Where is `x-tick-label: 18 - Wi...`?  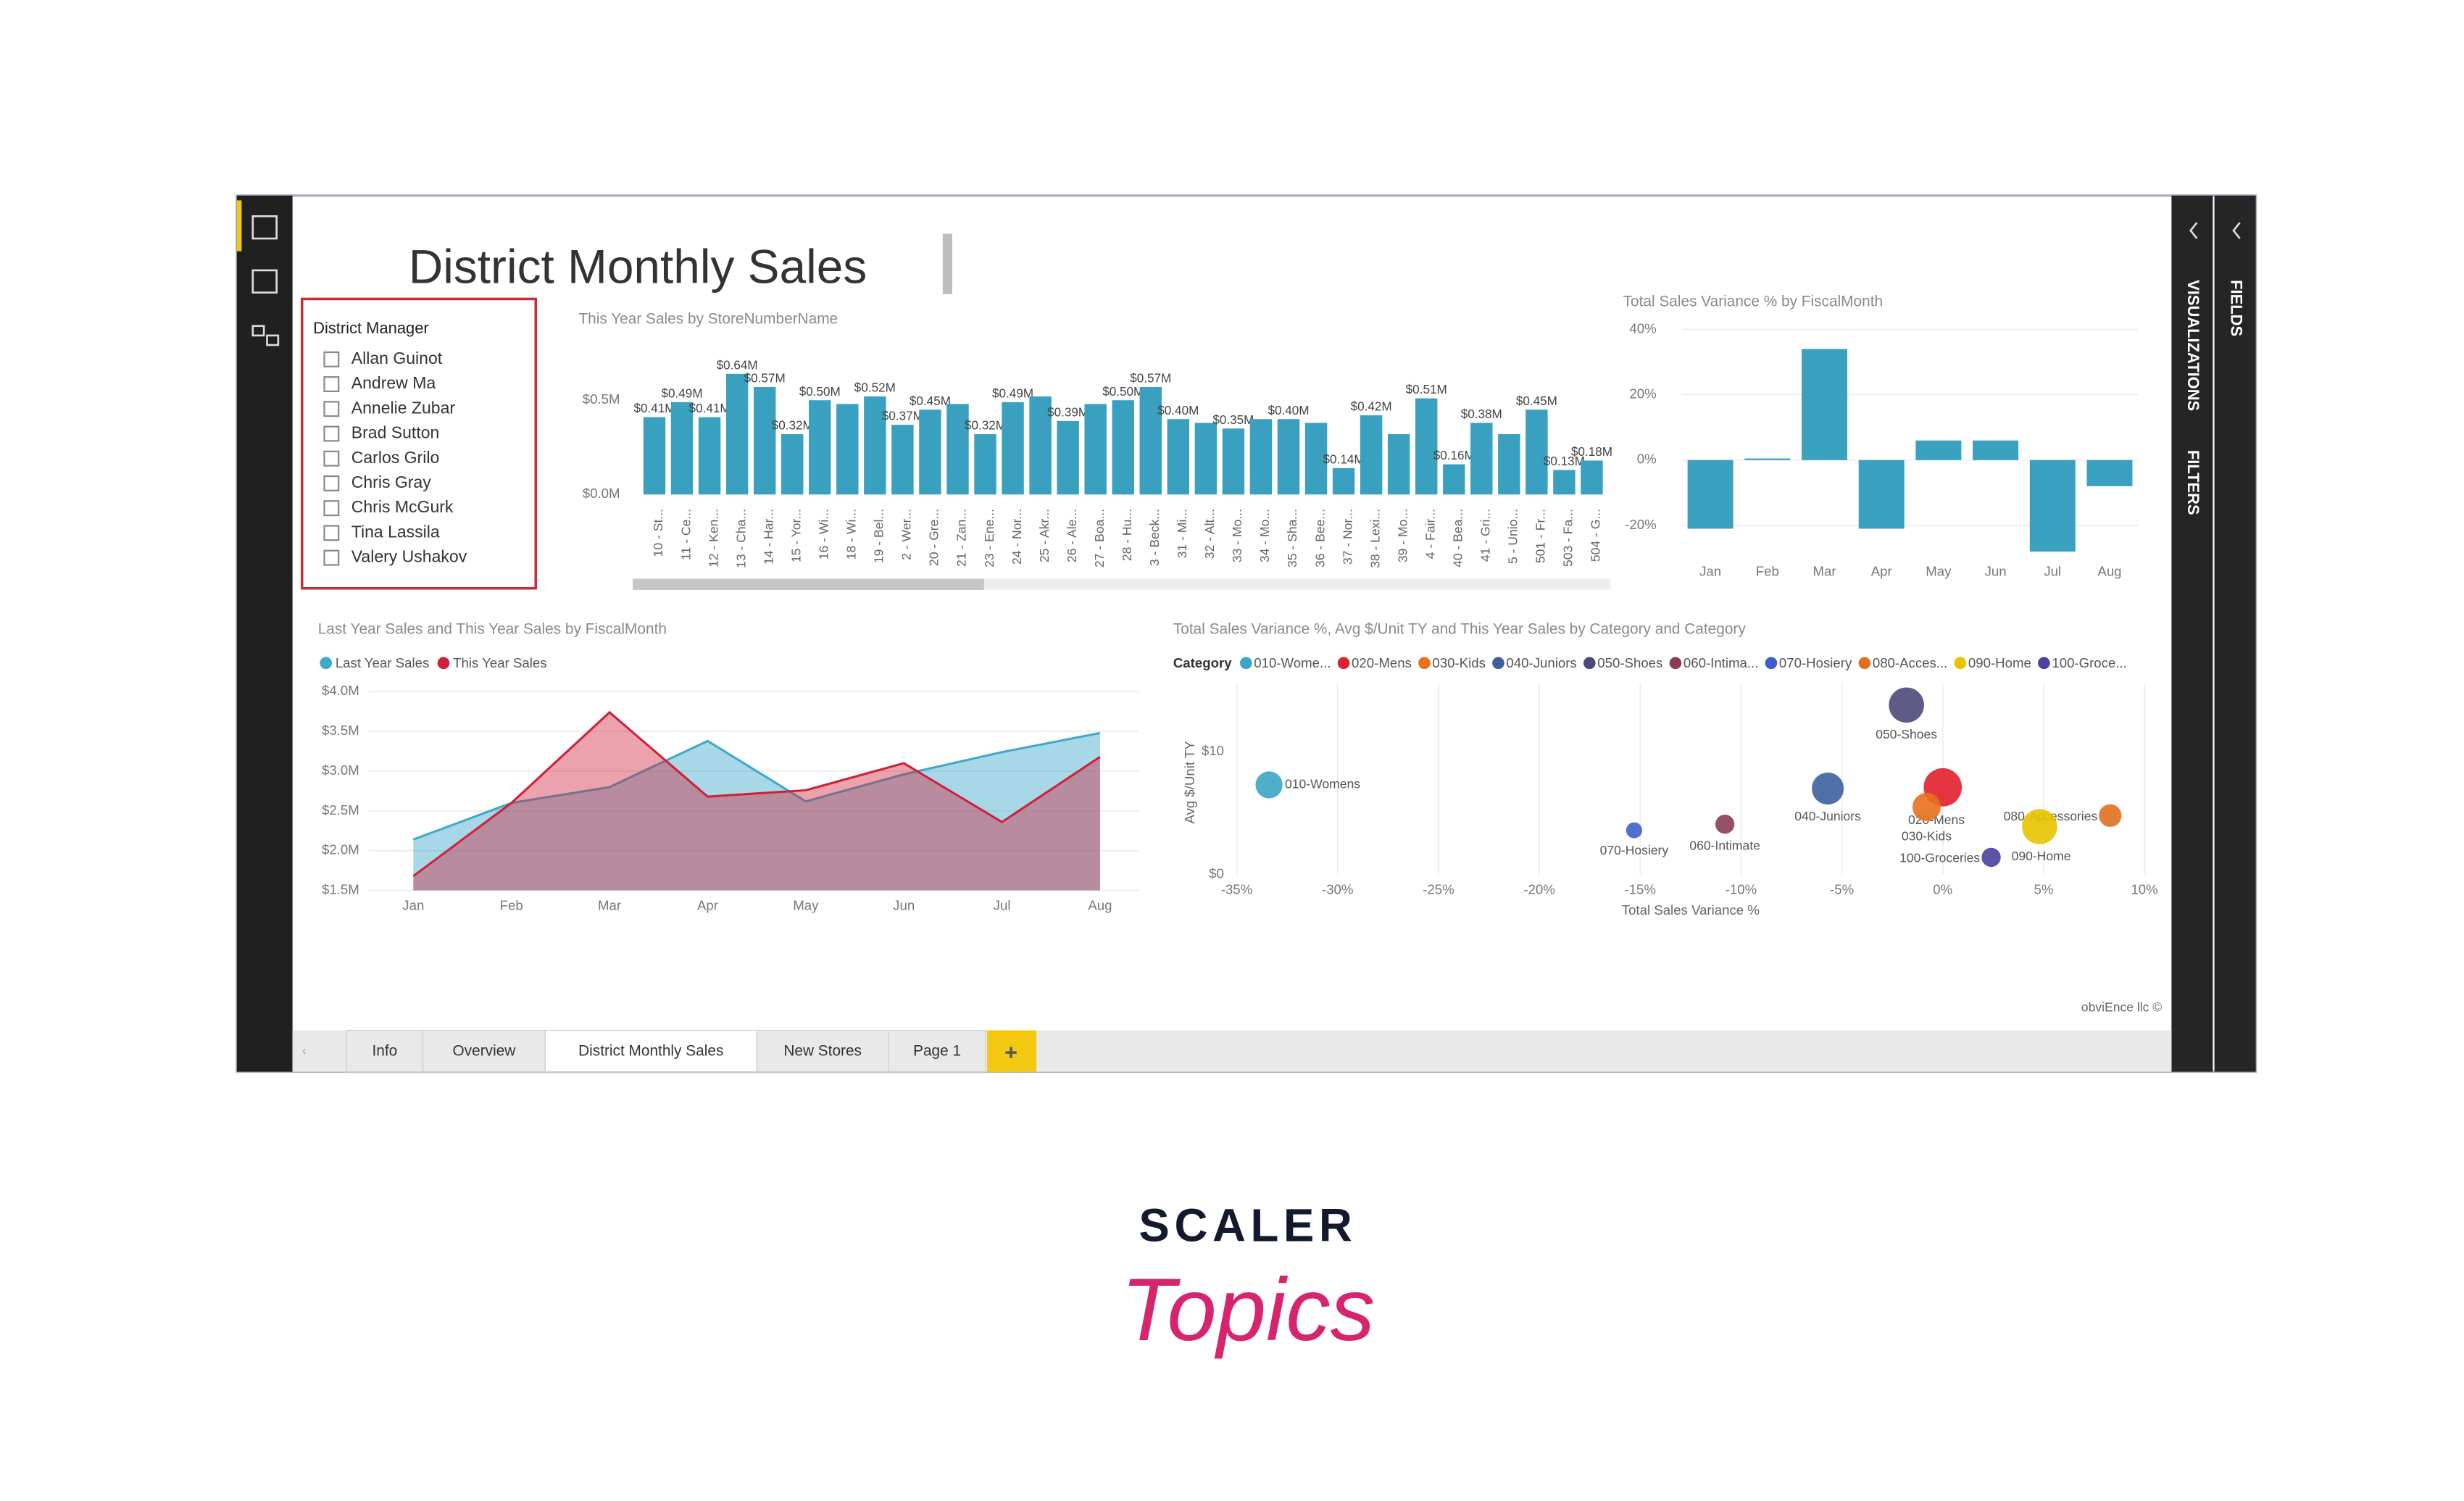
x-tick-label: 18 - Wi... is located at coordinates (852, 534).